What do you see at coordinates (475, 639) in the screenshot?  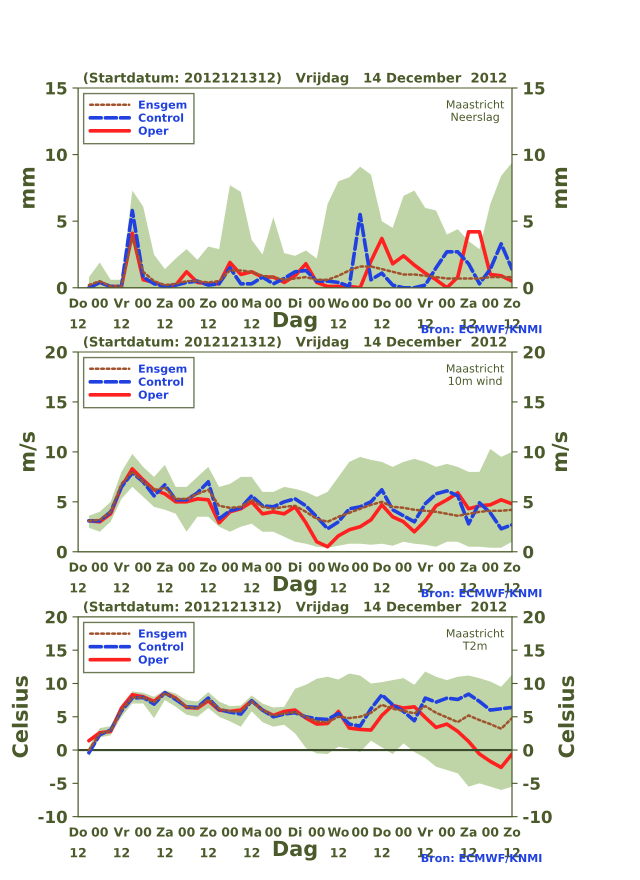 I see `annotation: Maastricht T2m` at bounding box center [475, 639].